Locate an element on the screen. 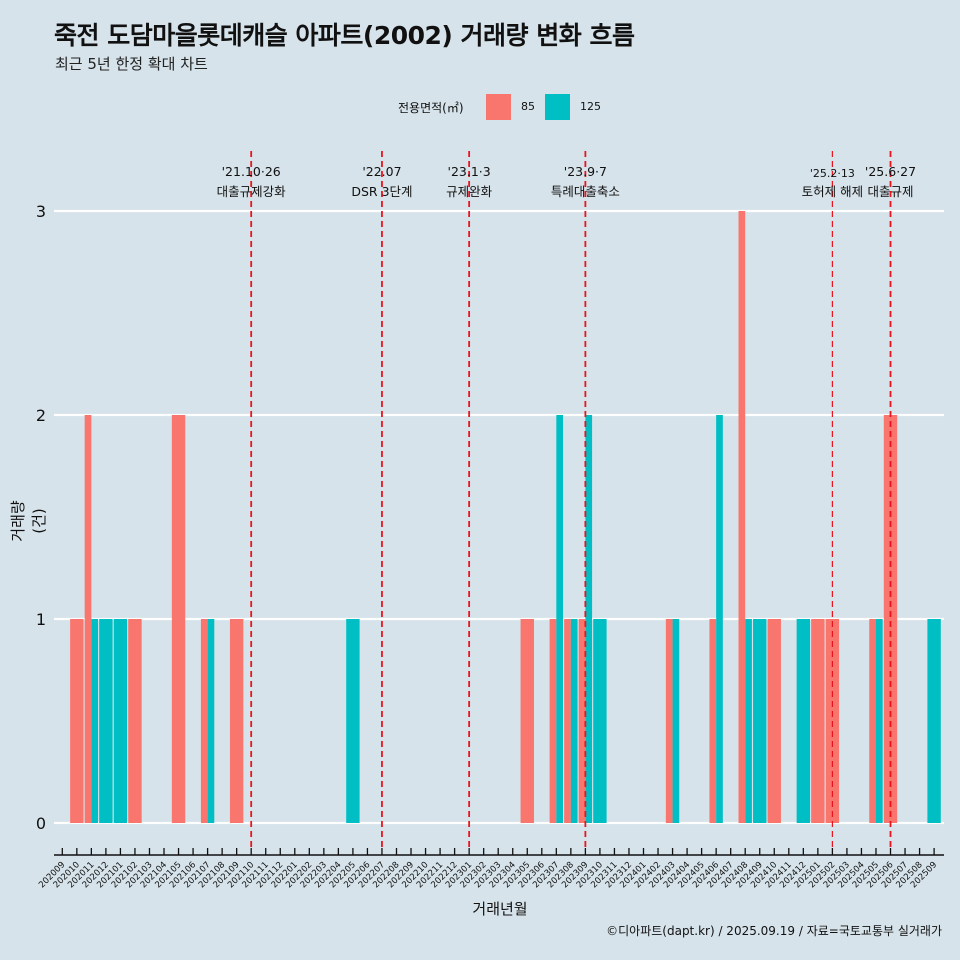 This screenshot has width=960, height=960. y-axis-ticks: 0 1 2 3 is located at coordinates (41, 517).